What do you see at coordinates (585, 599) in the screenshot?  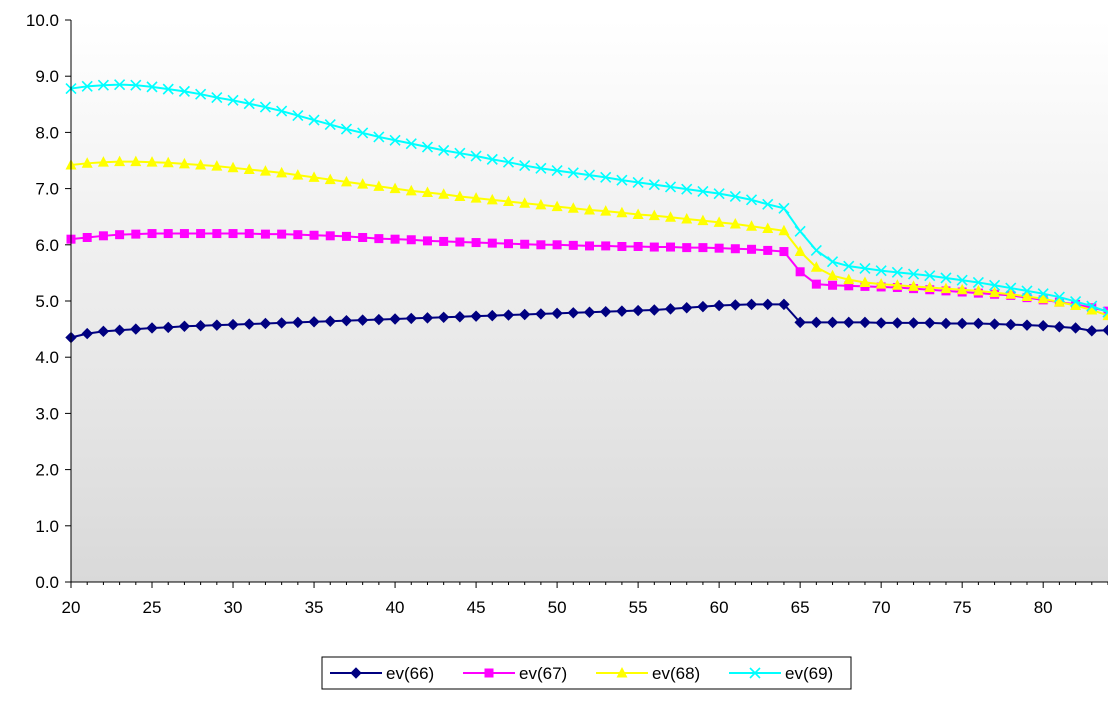 I see `x-ticks: 20 25 30 35 40 45 50 55 60 65 70 75 80` at bounding box center [585, 599].